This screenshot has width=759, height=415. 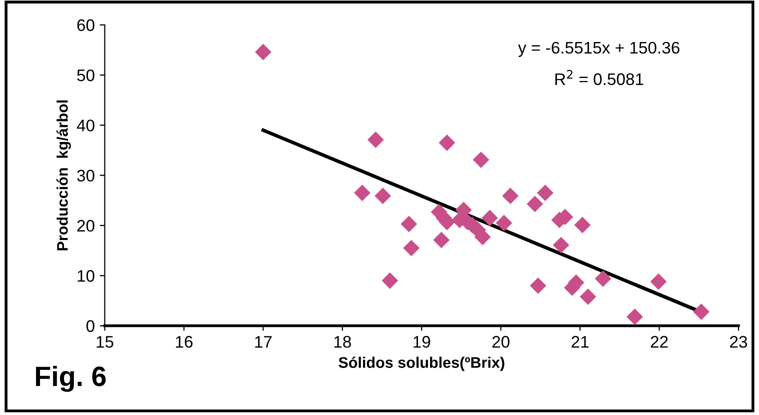 I want to click on x-tick-label: 20, so click(x=501, y=342).